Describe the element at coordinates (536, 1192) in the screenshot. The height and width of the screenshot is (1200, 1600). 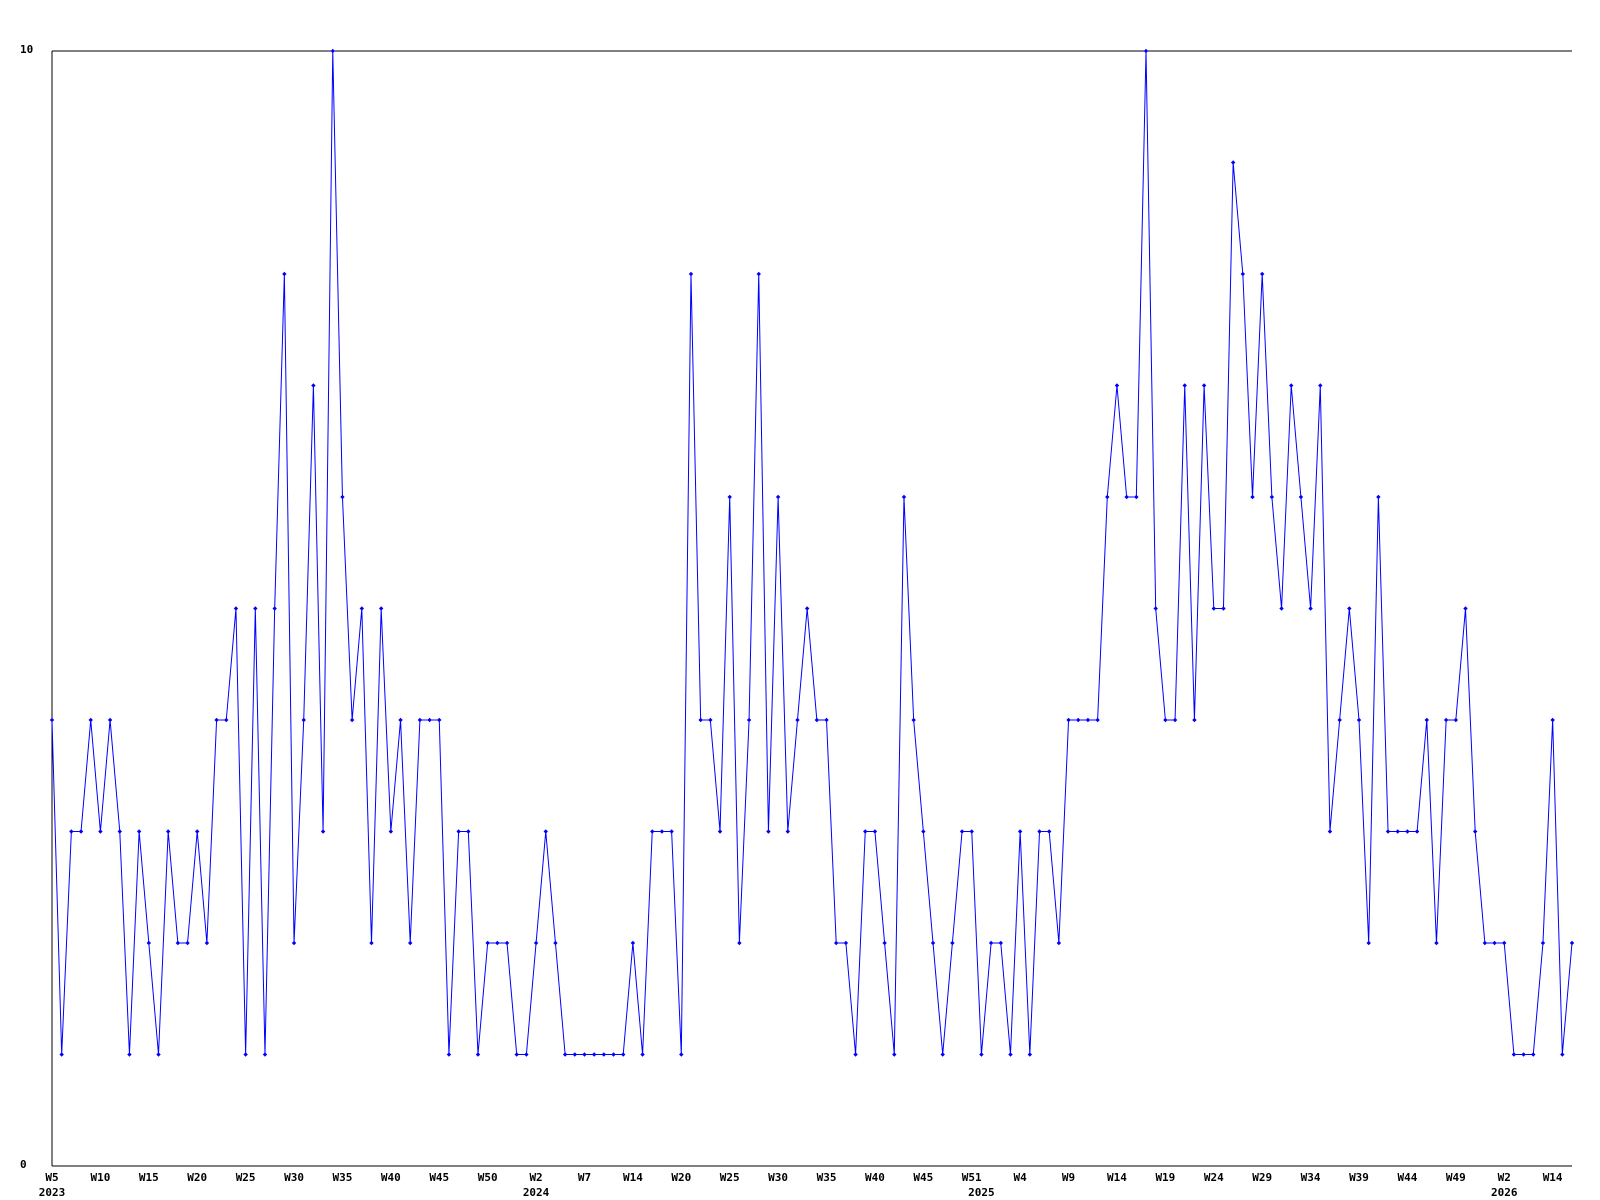
I see `x-year-label: 2024` at that location.